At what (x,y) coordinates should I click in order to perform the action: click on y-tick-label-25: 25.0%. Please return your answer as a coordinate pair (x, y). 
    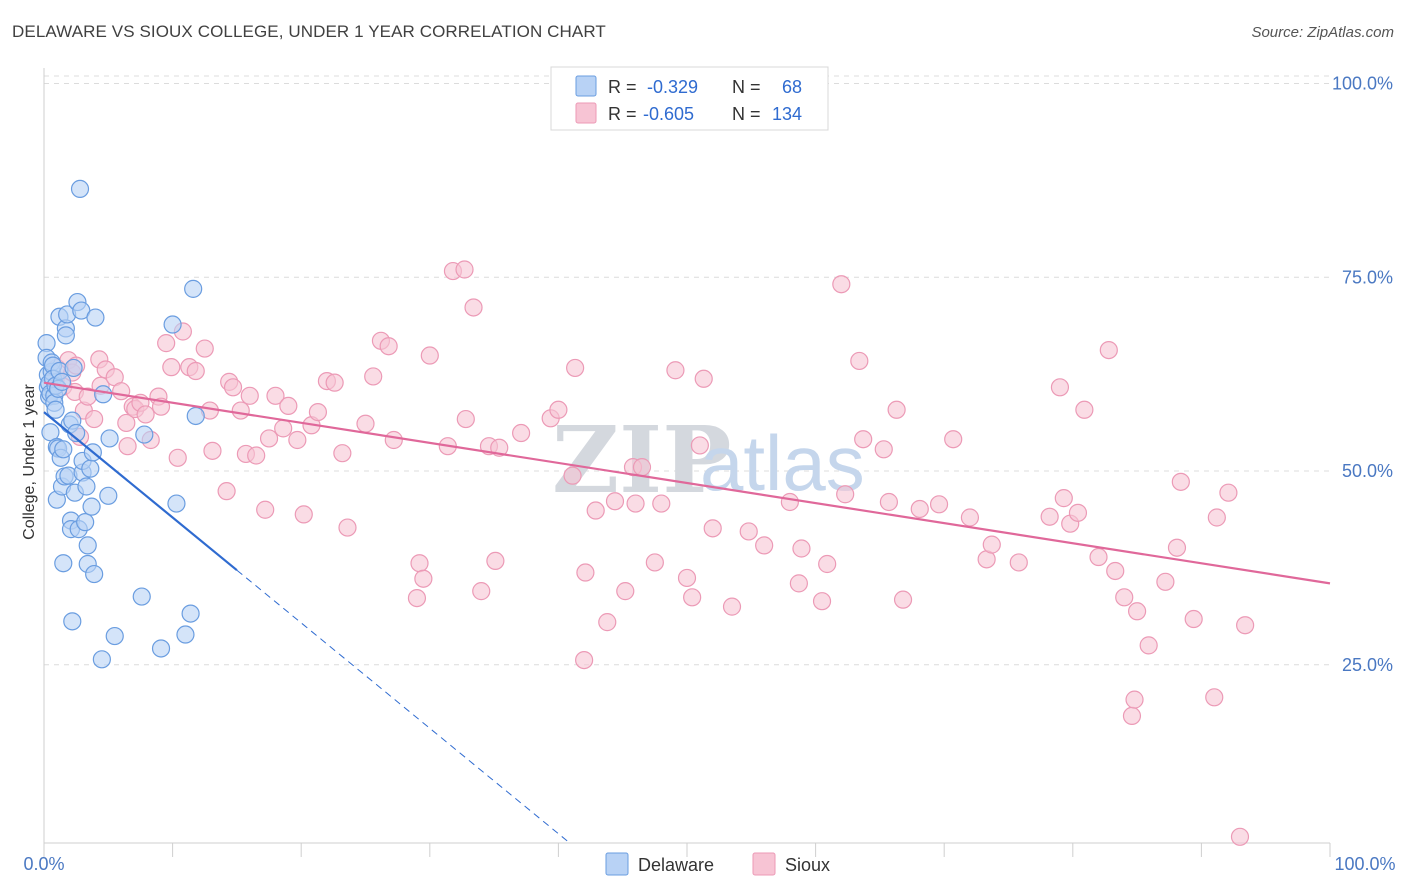
    Looking at the image, I should click on (1367, 665).